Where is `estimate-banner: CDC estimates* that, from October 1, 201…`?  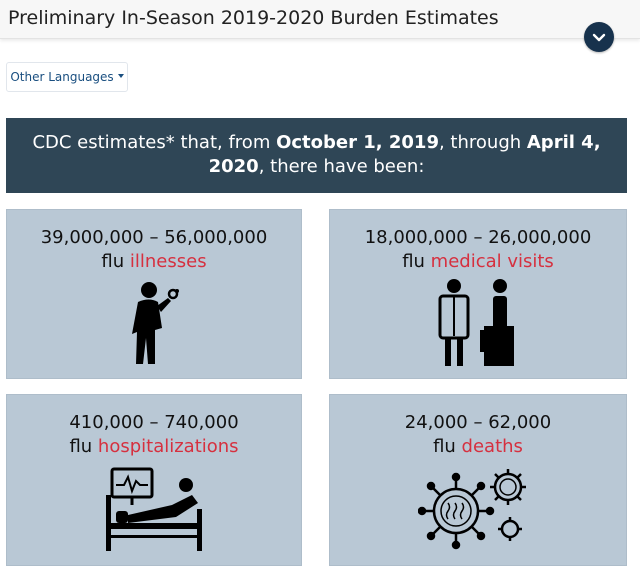
estimate-banner: CDC estimates* that, from October 1, 201… is located at coordinates (316, 155).